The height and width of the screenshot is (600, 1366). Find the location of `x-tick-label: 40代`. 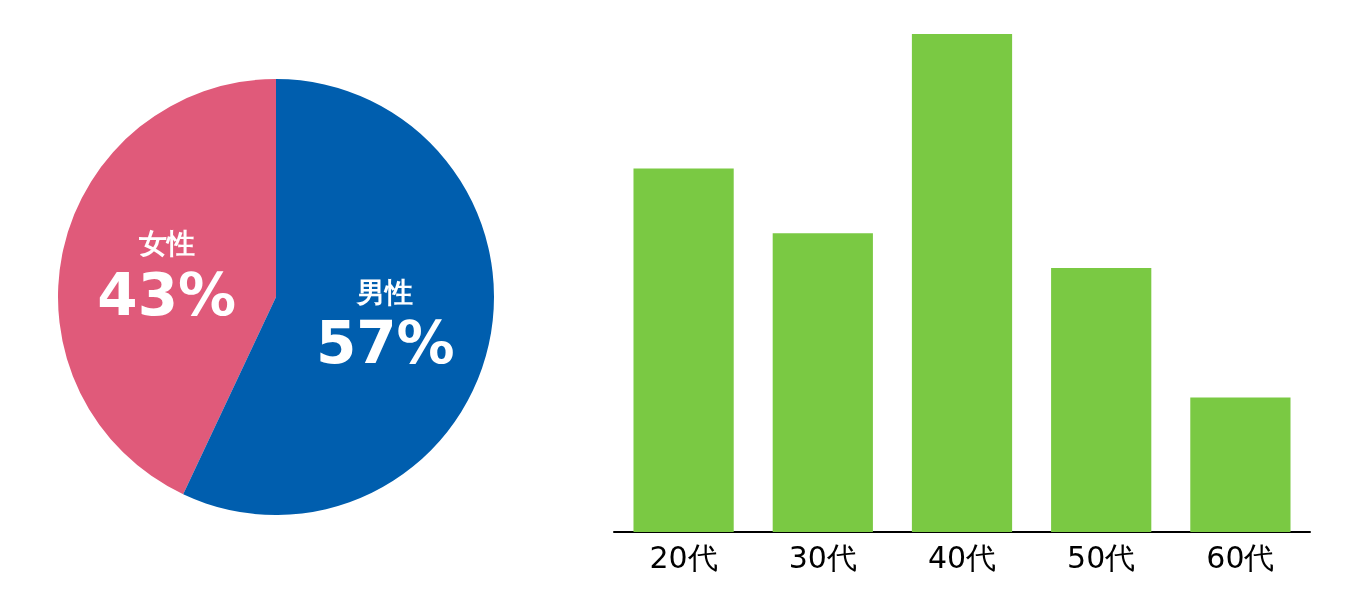

x-tick-label: 40代 is located at coordinates (962, 557).